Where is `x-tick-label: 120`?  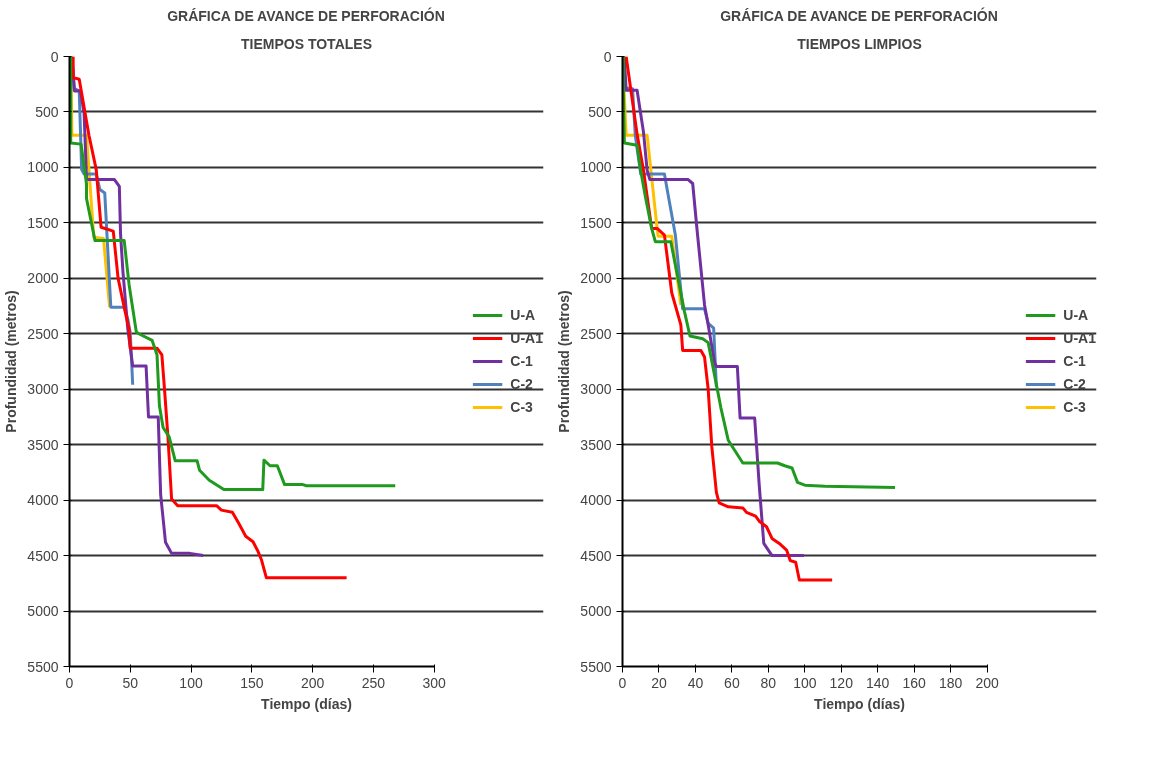 x-tick-label: 120 is located at coordinates (841, 682).